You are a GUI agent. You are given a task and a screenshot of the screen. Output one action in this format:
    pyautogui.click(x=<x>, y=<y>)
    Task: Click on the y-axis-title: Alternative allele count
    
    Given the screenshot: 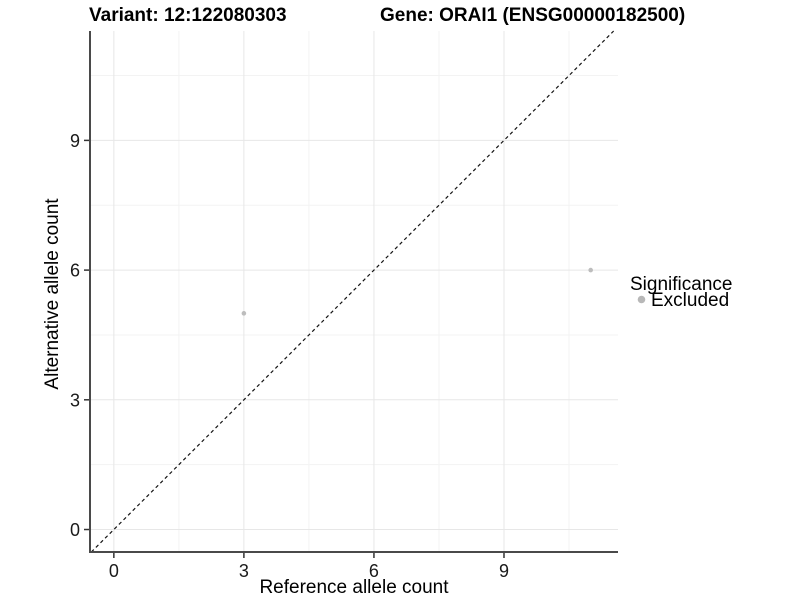 What is the action you would take?
    pyautogui.click(x=52, y=294)
    